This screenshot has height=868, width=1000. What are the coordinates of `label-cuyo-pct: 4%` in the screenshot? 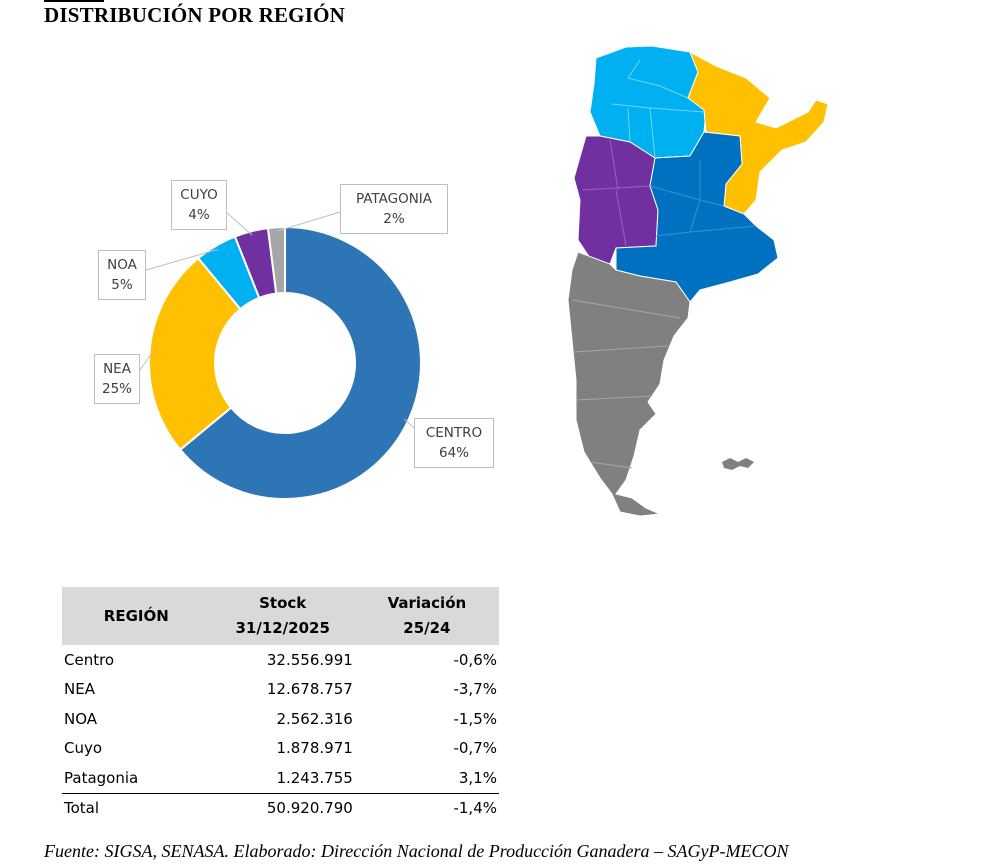 It's located at (199, 215).